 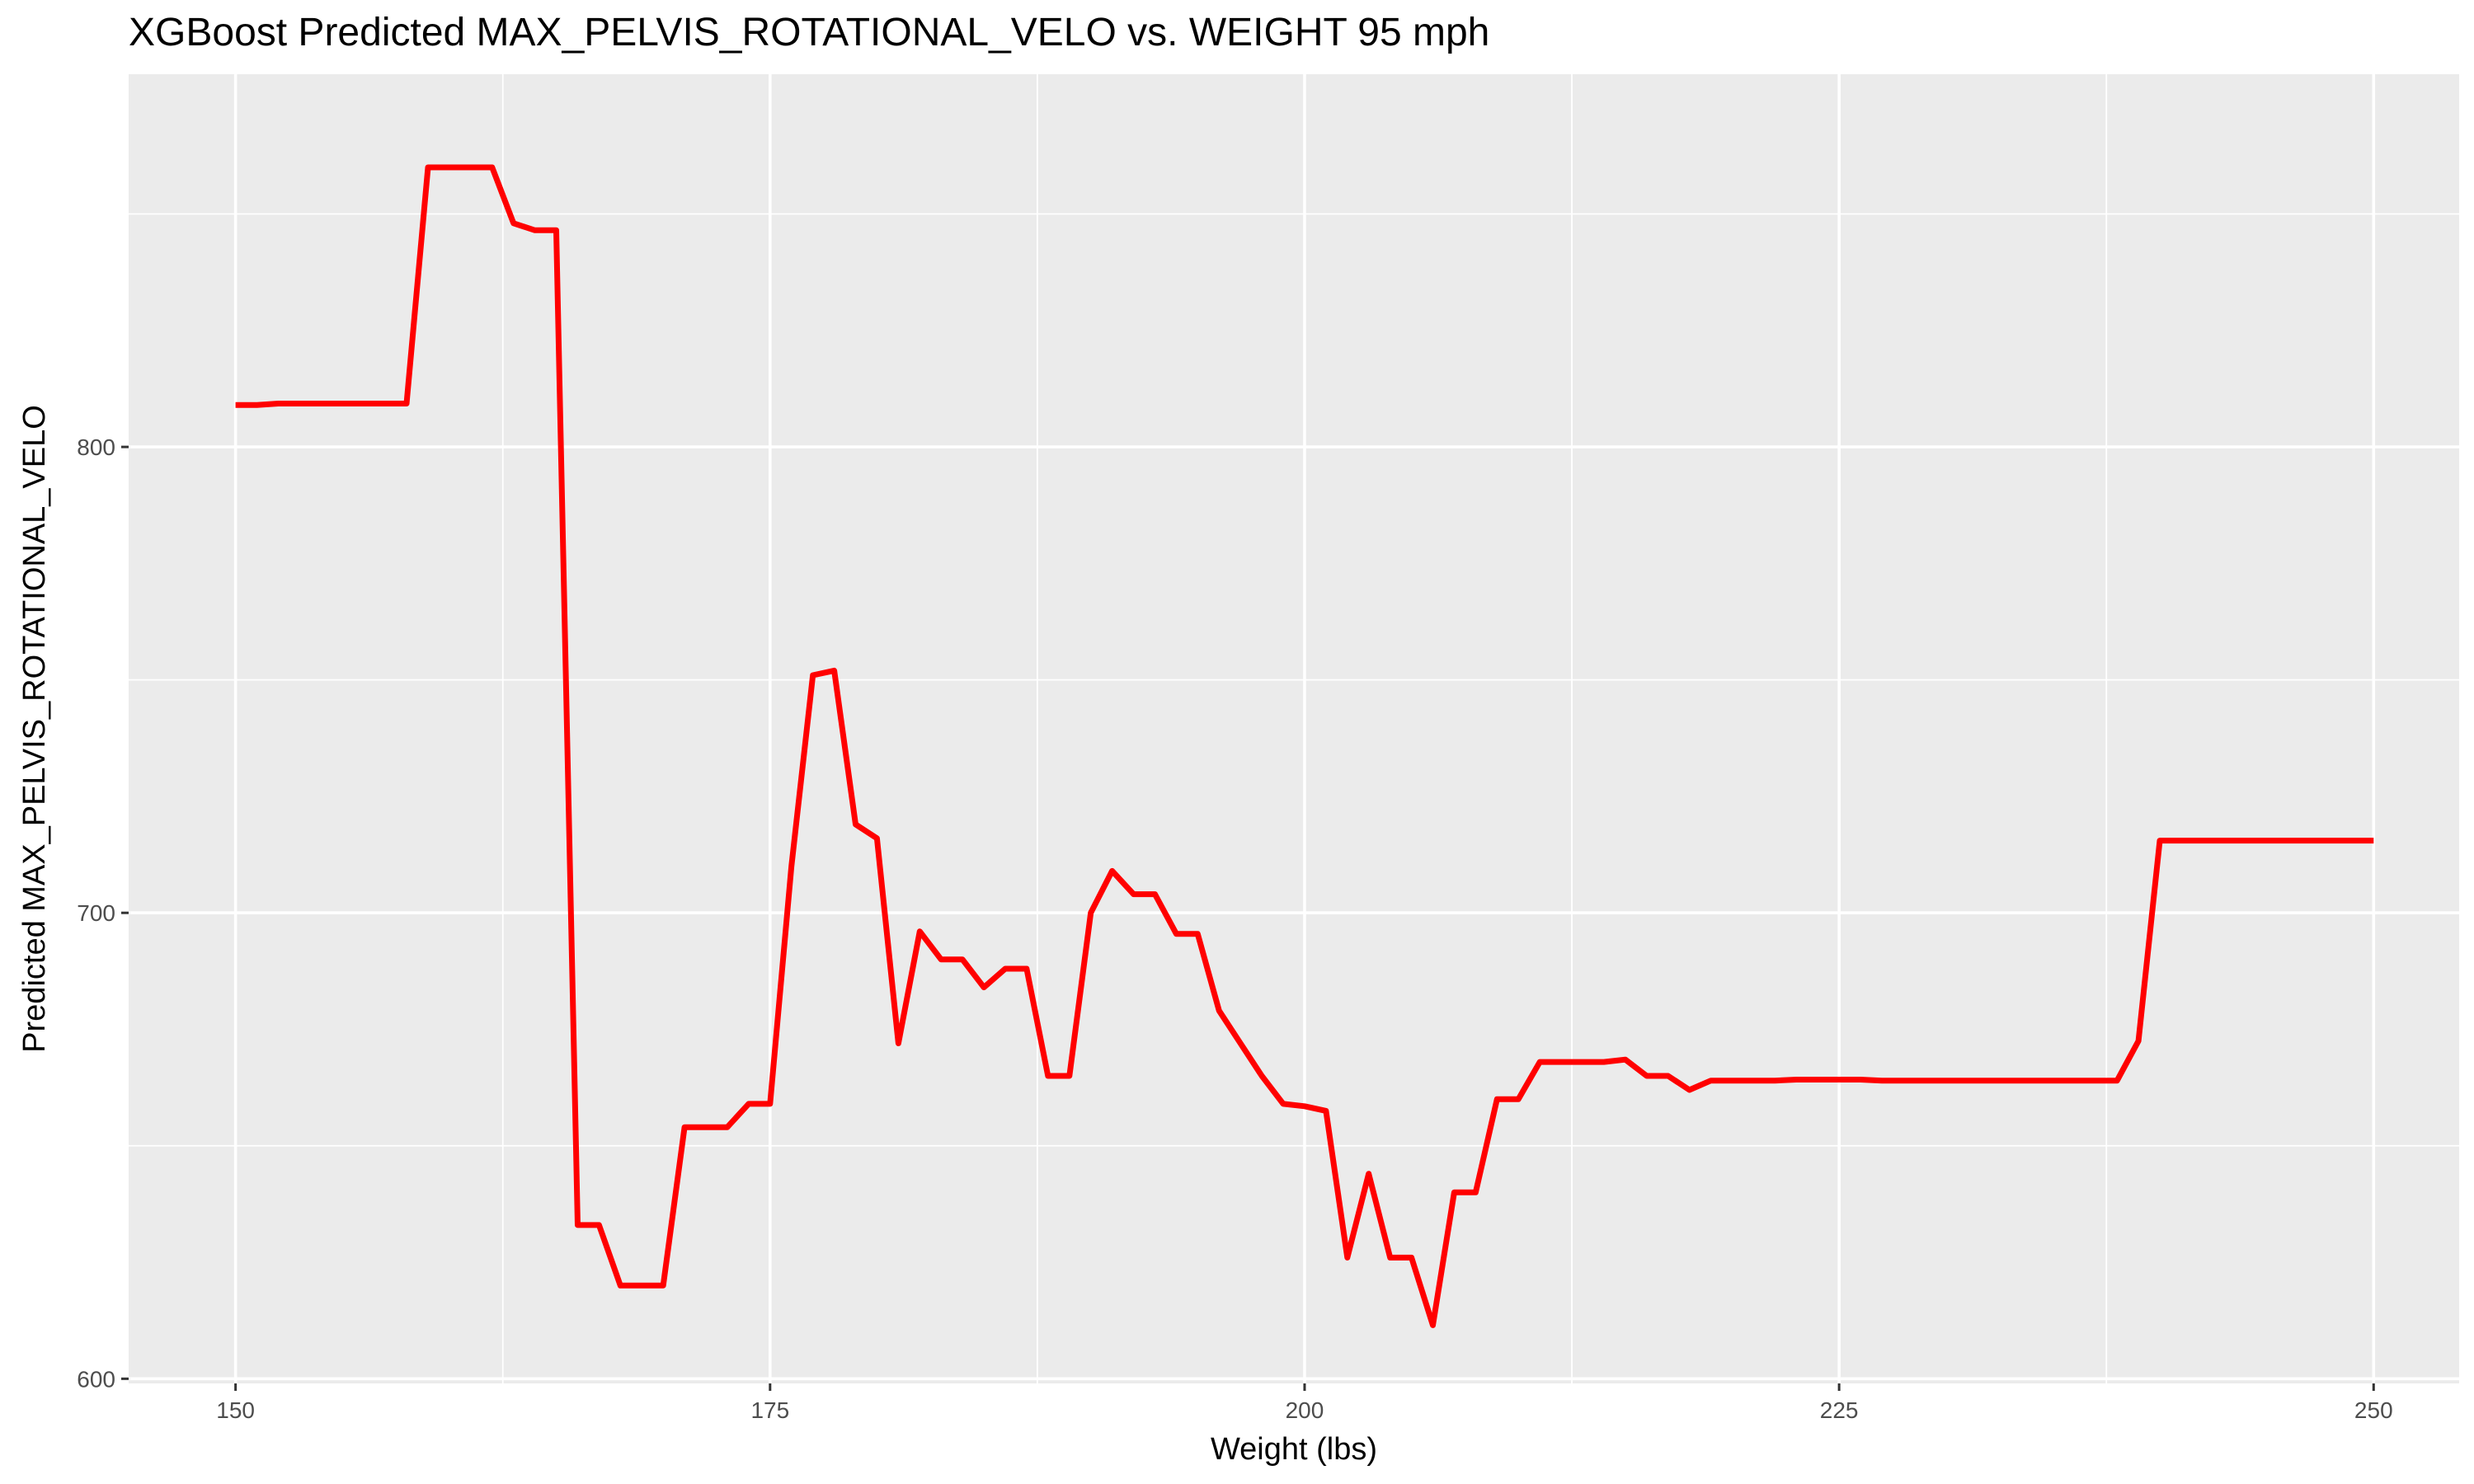 What do you see at coordinates (769, 1410) in the screenshot?
I see `x-tick-label: 175` at bounding box center [769, 1410].